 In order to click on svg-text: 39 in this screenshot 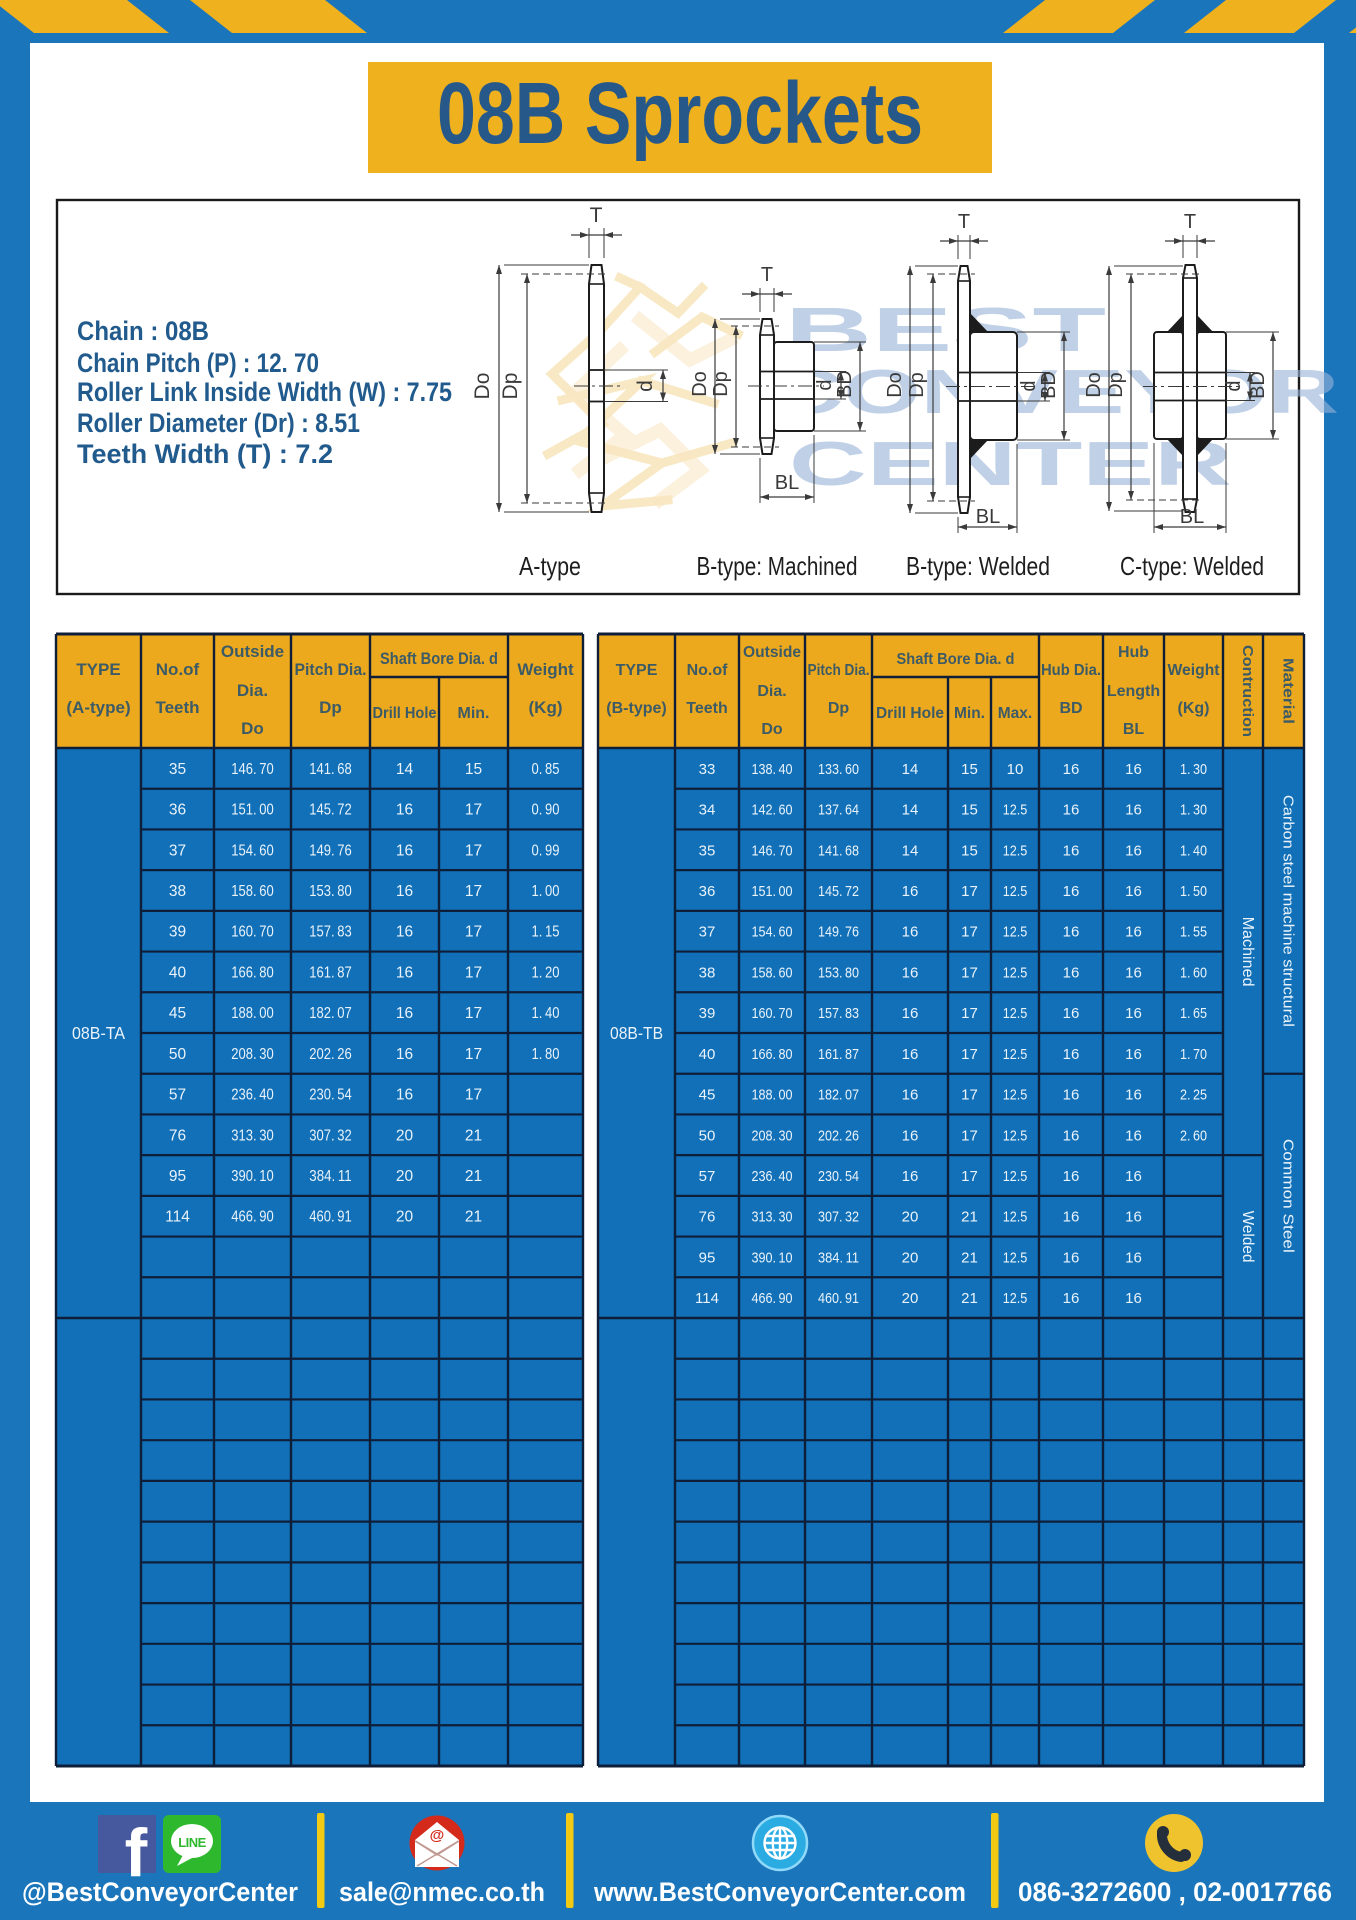, I will do `click(177, 932)`.